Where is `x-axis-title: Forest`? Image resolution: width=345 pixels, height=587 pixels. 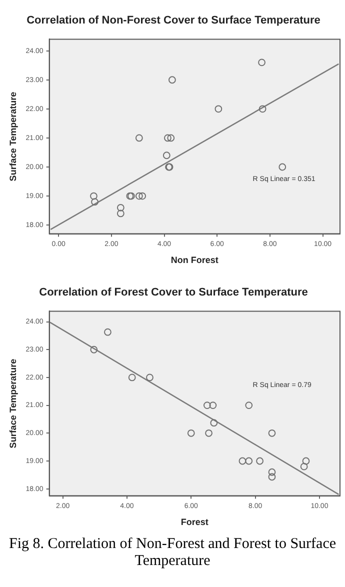
x-axis-title: Forest is located at coordinates (194, 522).